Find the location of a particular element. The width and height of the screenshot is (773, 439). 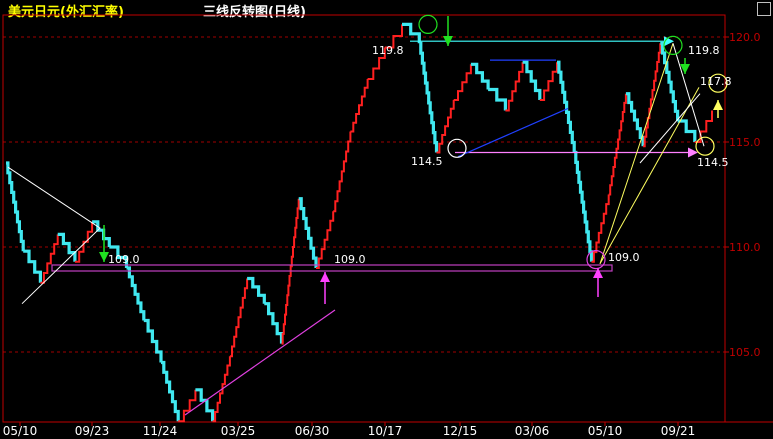

chart-symbol: 美元日元(外汇汇率) is located at coordinates (66, 12).